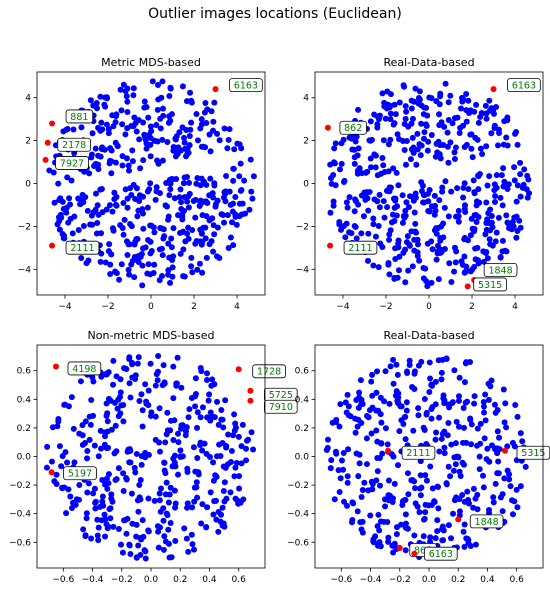  Describe the element at coordinates (63, 580) in the screenshot. I see `x-tick-label: −0.6` at that location.